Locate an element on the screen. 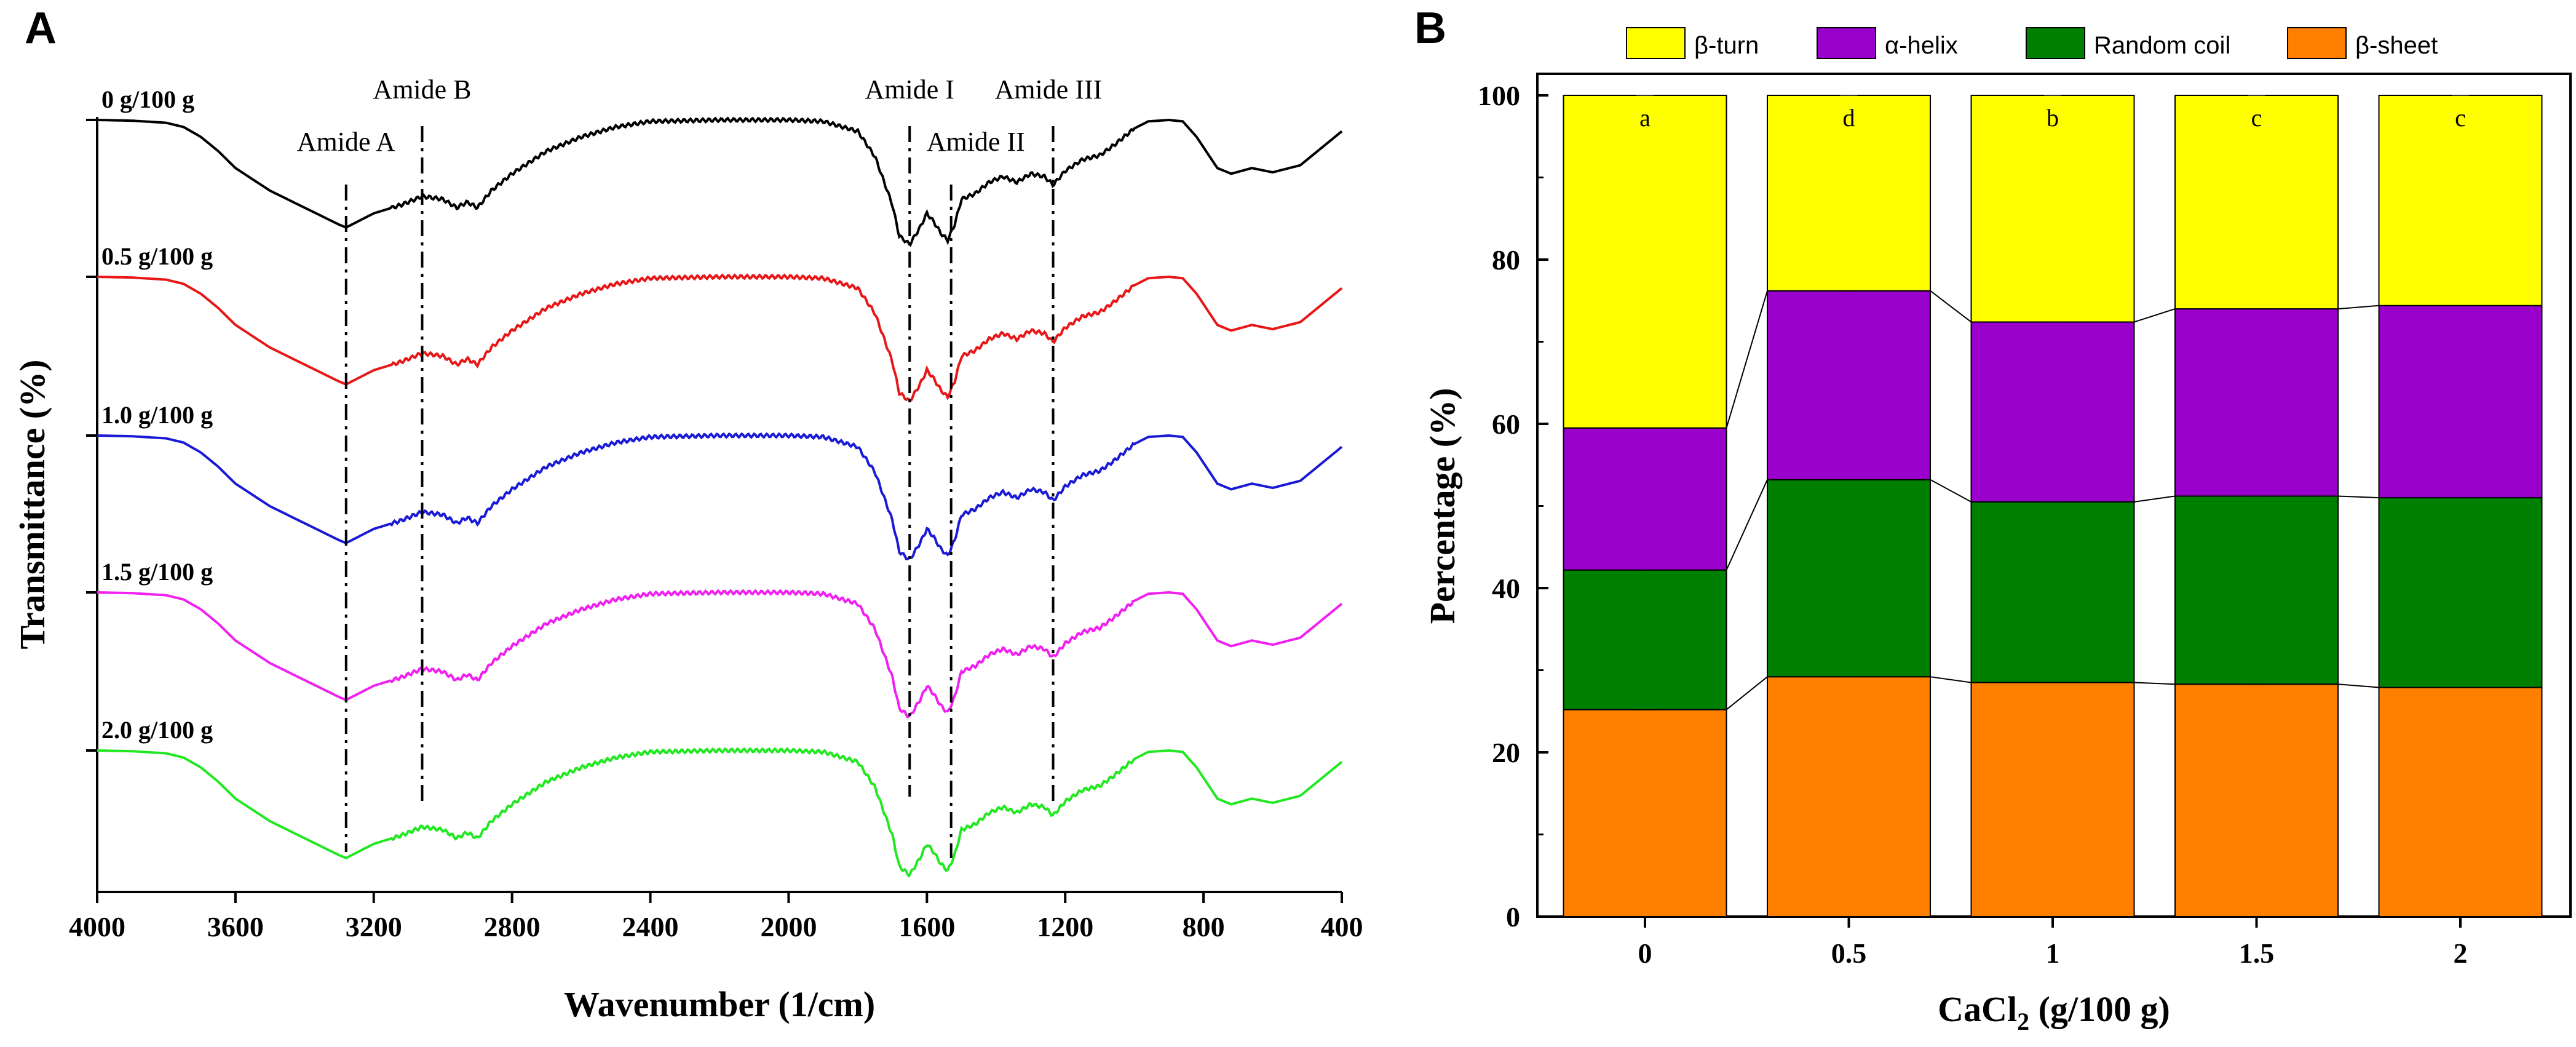  spectrum-label-1: 0.5 g/100 g is located at coordinates (157, 256).